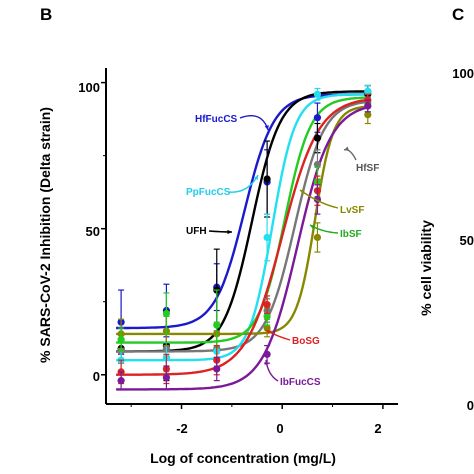 This screenshot has height=474, width=474. What do you see at coordinates (255, 177) in the screenshot?
I see `arrow-ppfuccs-head` at bounding box center [255, 177].